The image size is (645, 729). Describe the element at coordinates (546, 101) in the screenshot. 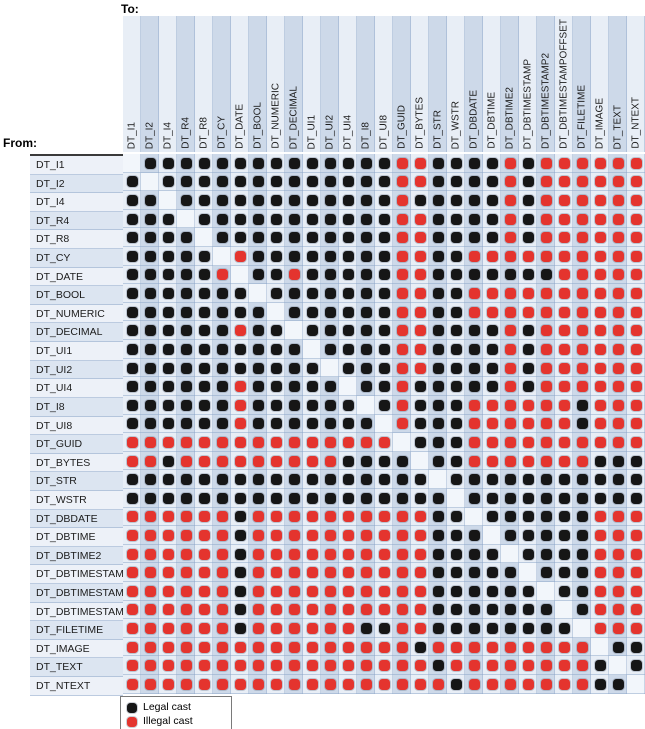

I see `column-header-text: DT_DBTIMESTAMP2` at that location.